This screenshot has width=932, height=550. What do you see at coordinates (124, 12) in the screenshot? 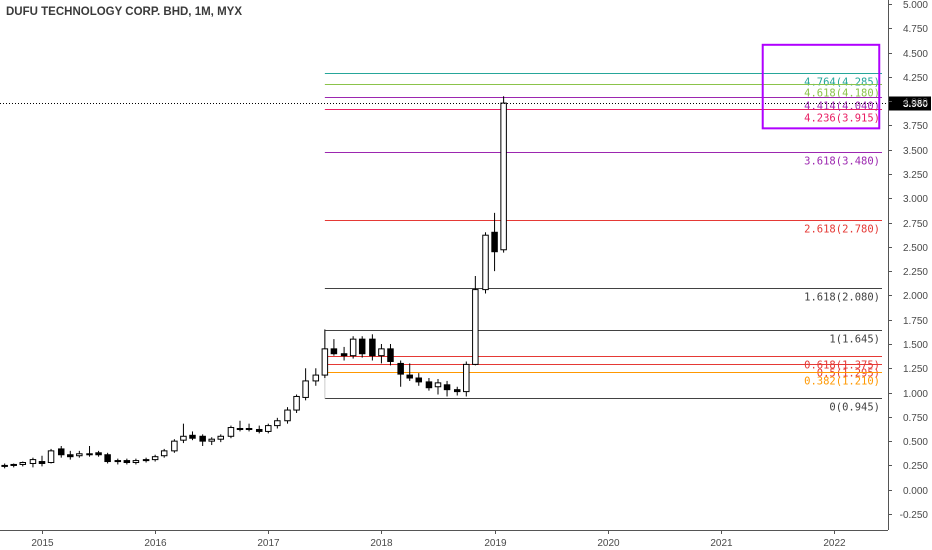
I see `chart-title: DUFU TECHNOLOGY CORP. BHD, 1M, MYX` at bounding box center [124, 12].